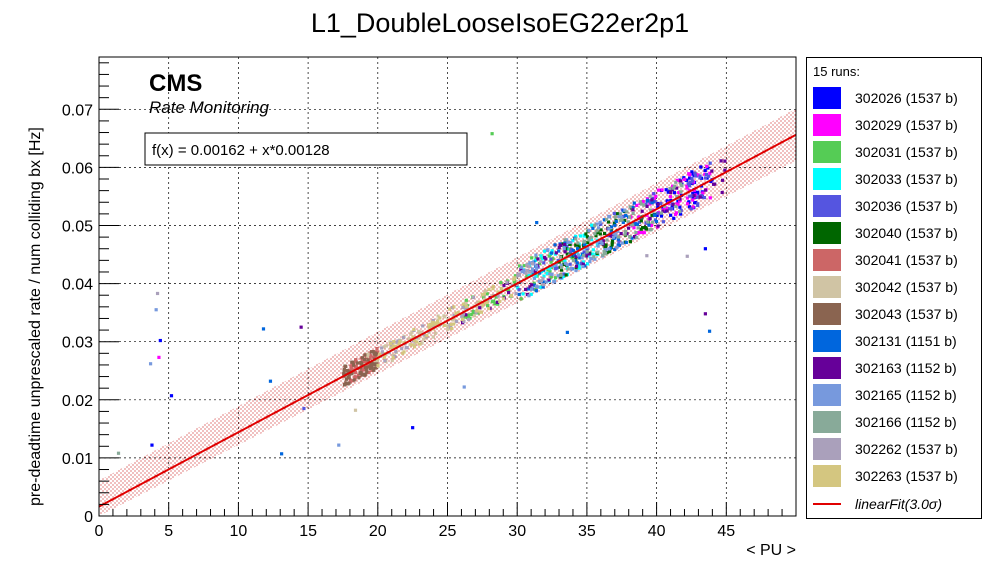 The image size is (996, 572). I want to click on legend-swatch, so click(827, 287).